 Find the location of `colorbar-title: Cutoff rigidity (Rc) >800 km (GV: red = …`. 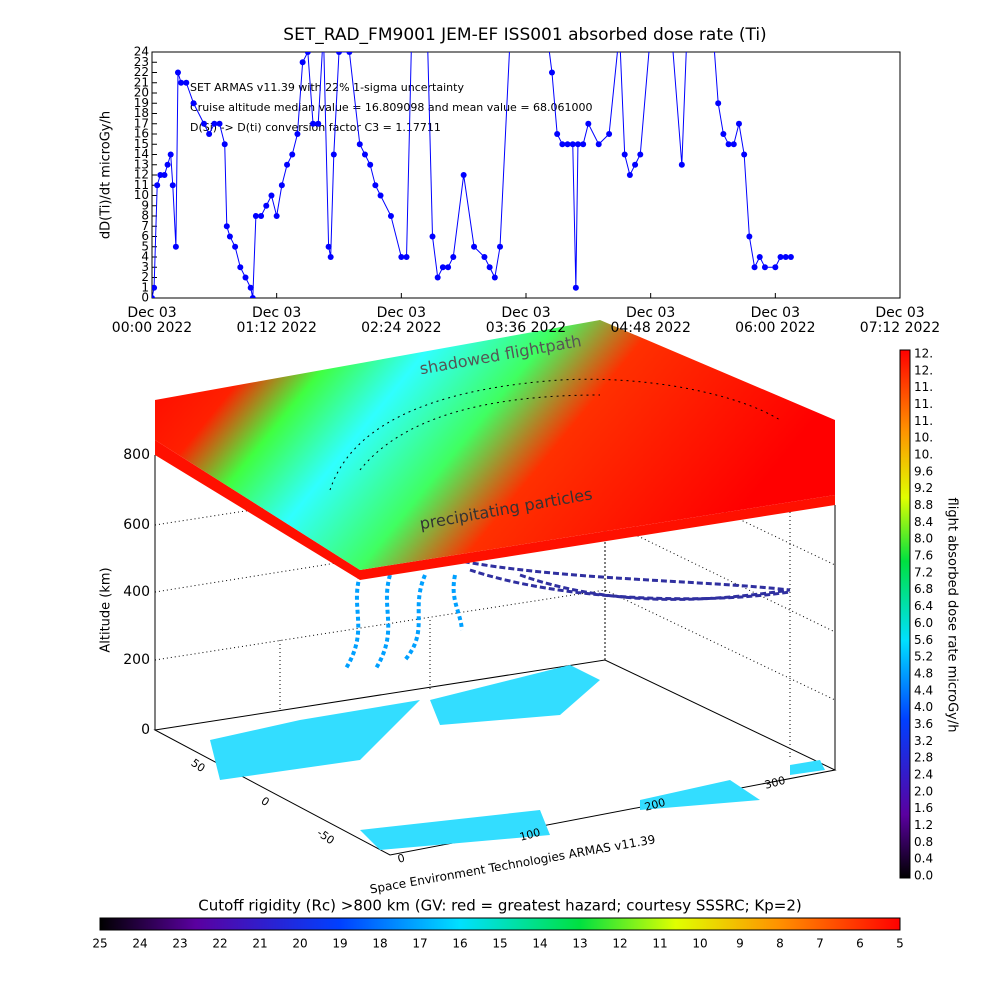

colorbar-title: Cutoff rigidity (Rc) >800 km (GV: red = … is located at coordinates (499, 906).